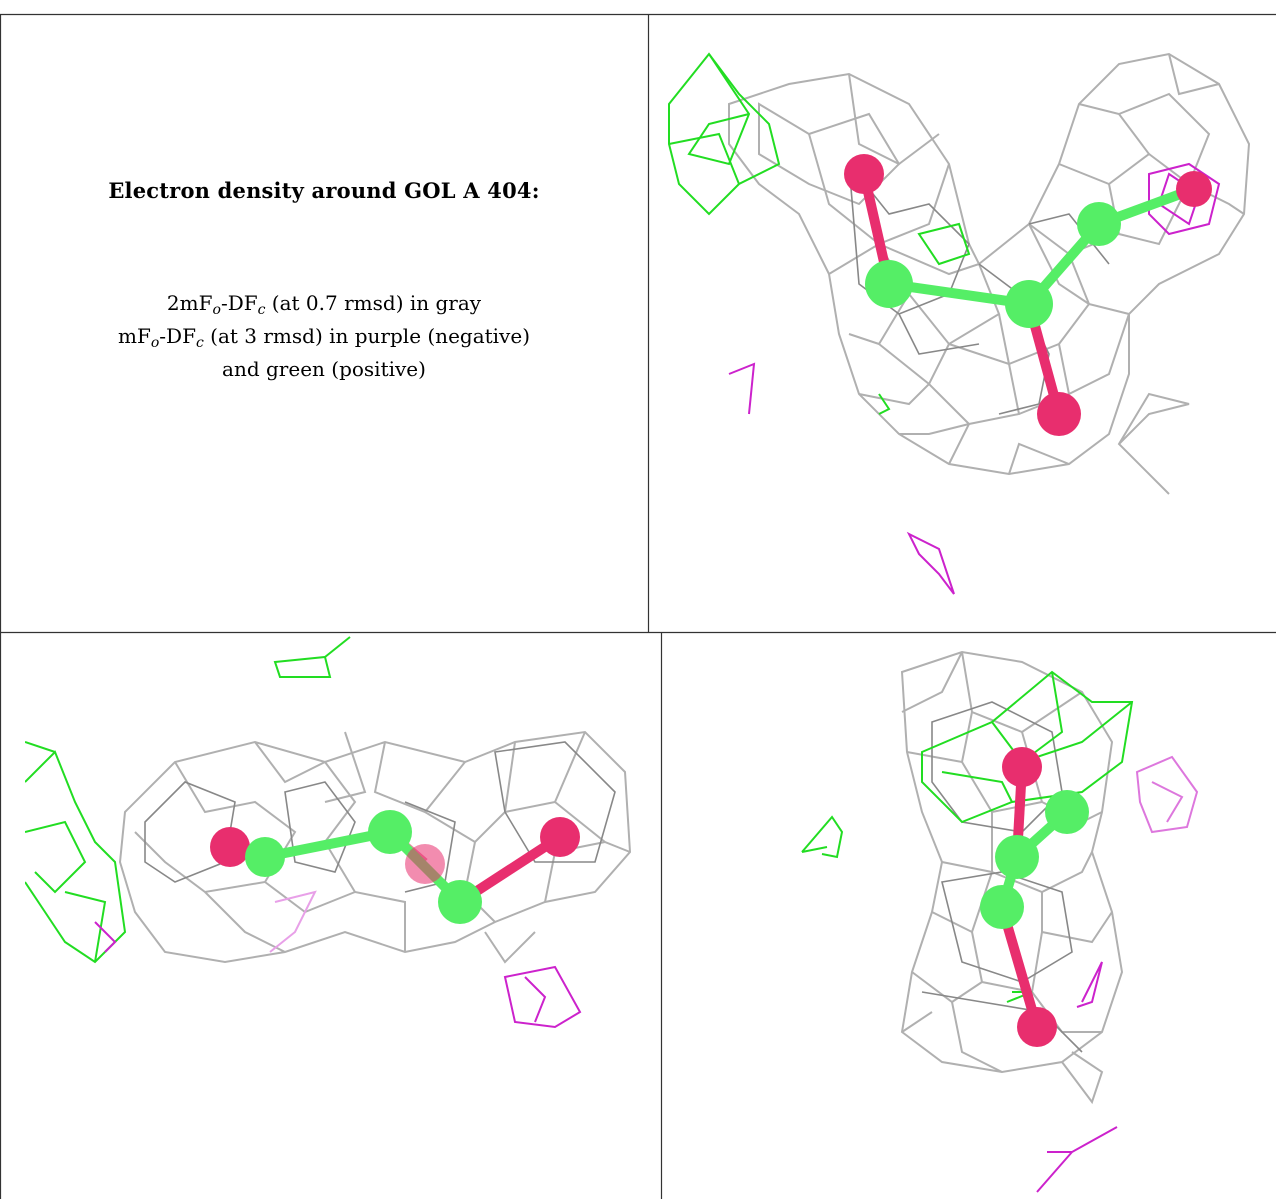 This screenshot has width=1276, height=1199. What do you see at coordinates (324, 190) in the screenshot?
I see `caption-title: Electron density around GOL A 404:` at bounding box center [324, 190].